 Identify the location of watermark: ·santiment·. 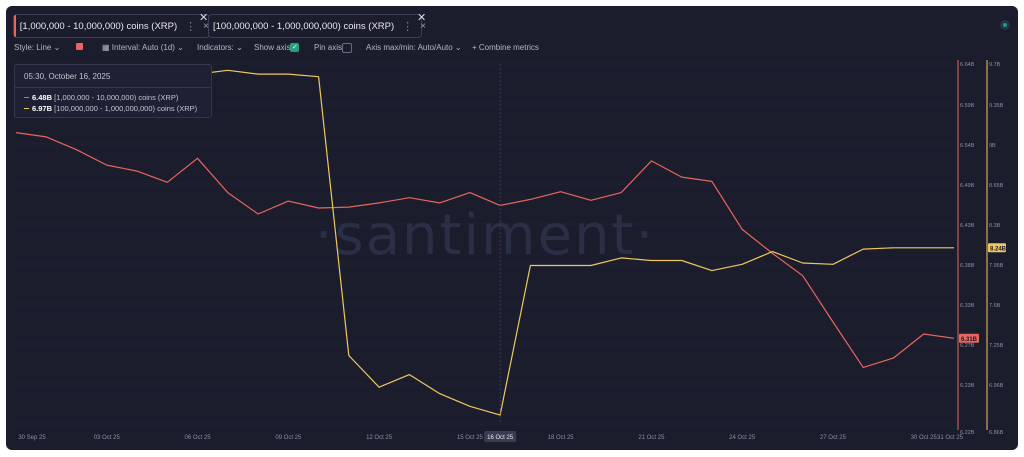
(485, 235).